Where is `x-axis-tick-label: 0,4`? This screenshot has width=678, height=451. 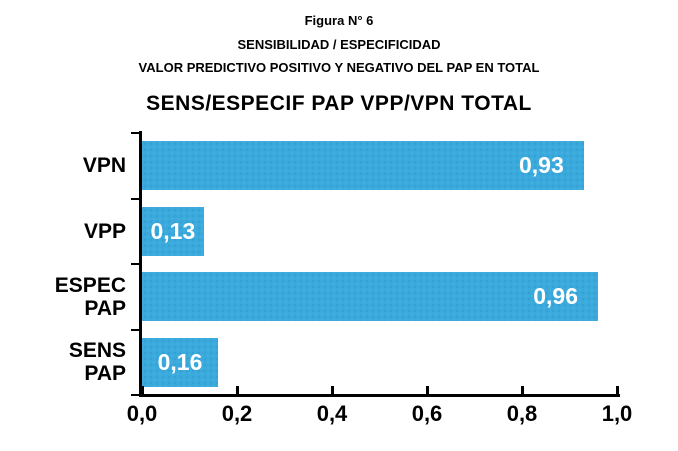
x-axis-tick-label: 0,4 is located at coordinates (332, 413).